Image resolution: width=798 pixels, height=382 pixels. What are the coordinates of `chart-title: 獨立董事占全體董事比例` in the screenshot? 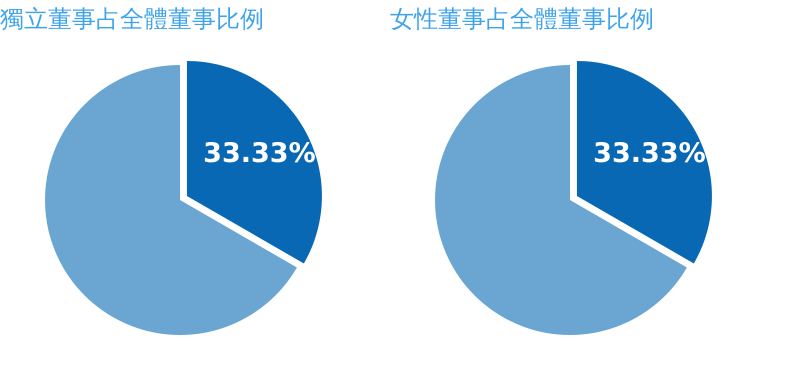 It's located at (132, 19).